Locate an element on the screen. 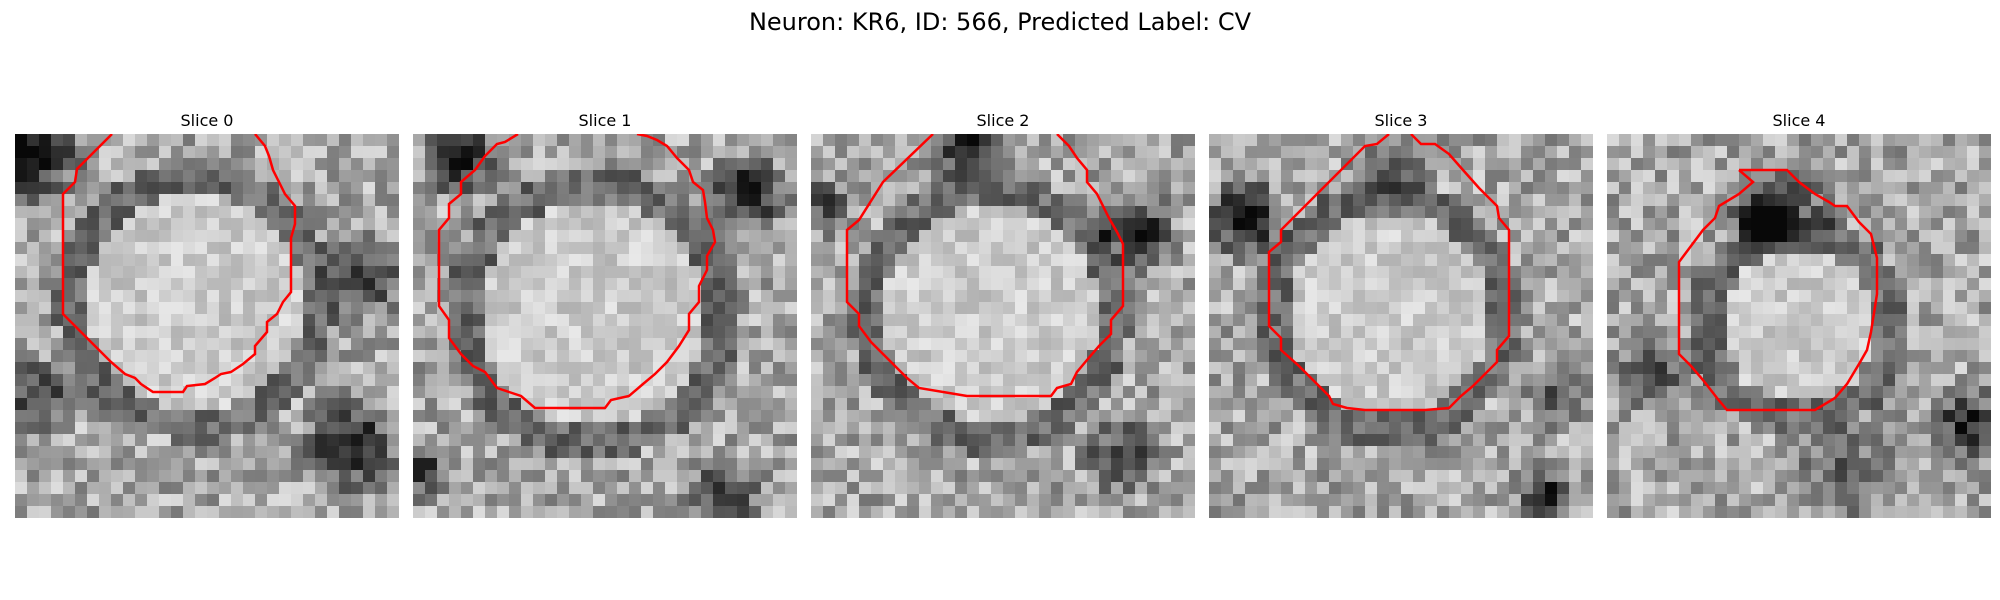  slice-panel-3: Slice 3 is located at coordinates (1401, 313).